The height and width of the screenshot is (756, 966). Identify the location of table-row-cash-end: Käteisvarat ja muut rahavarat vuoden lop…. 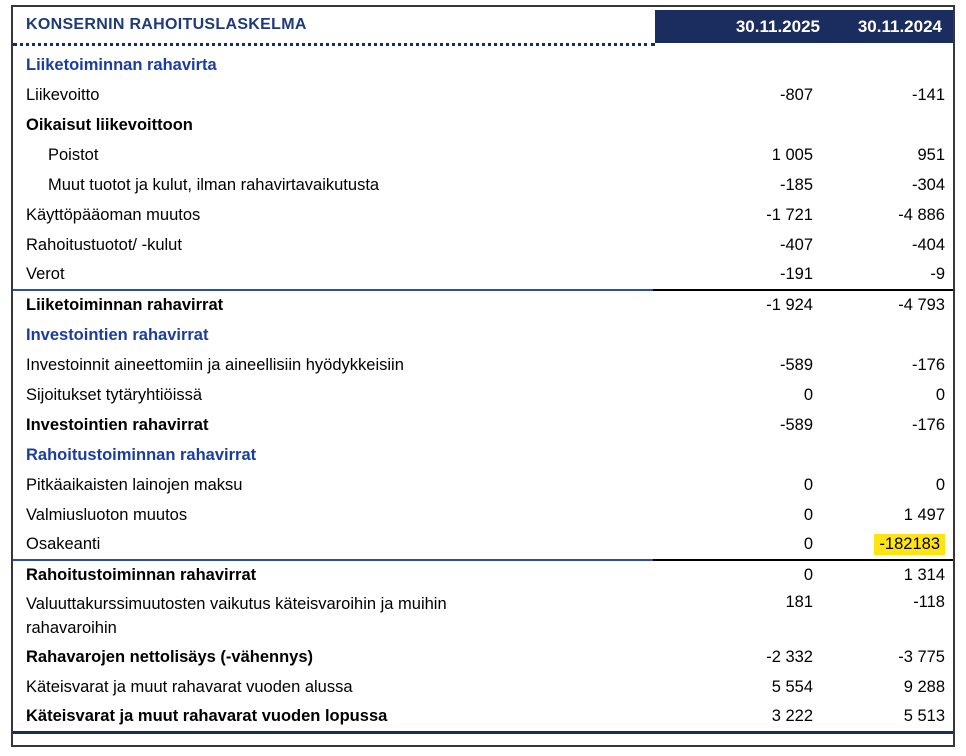
(483, 718).